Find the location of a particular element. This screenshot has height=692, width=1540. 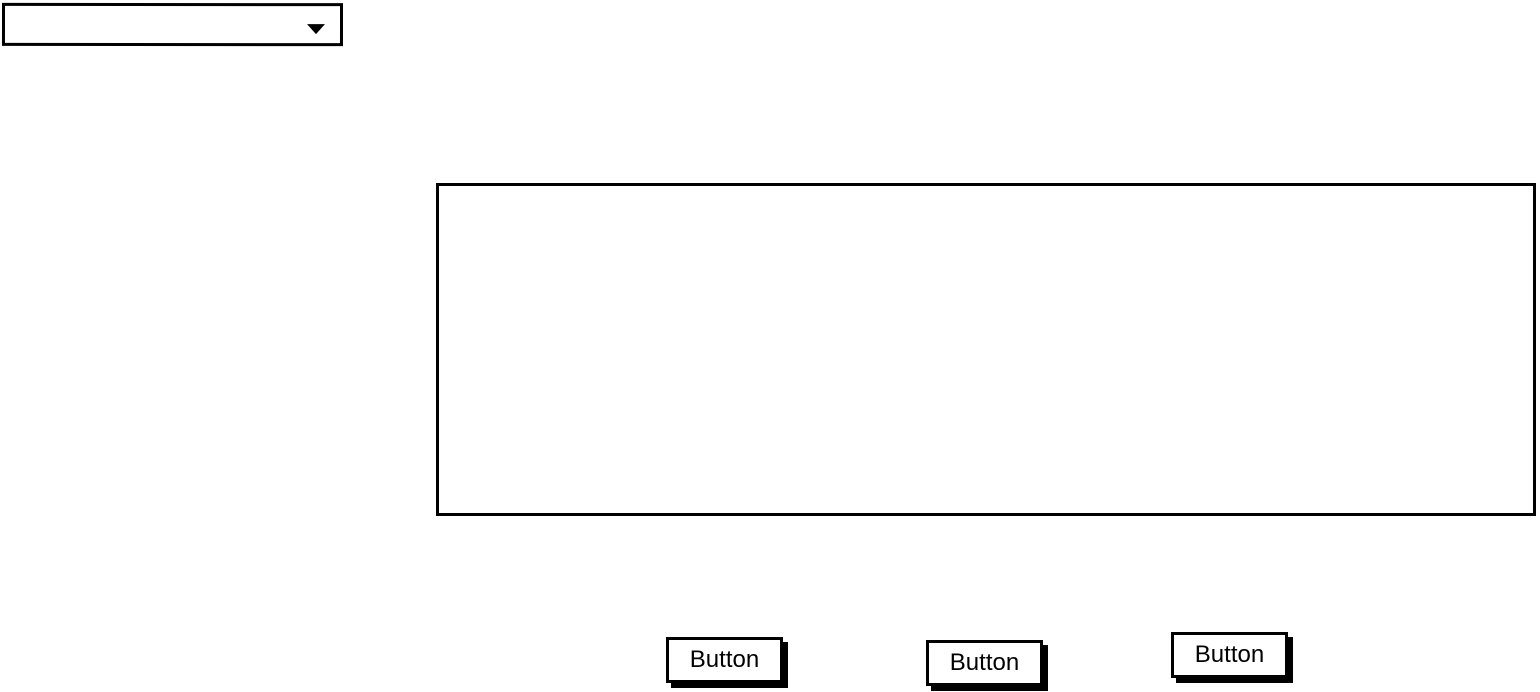

button-1-container: Button is located at coordinates (727, 662).